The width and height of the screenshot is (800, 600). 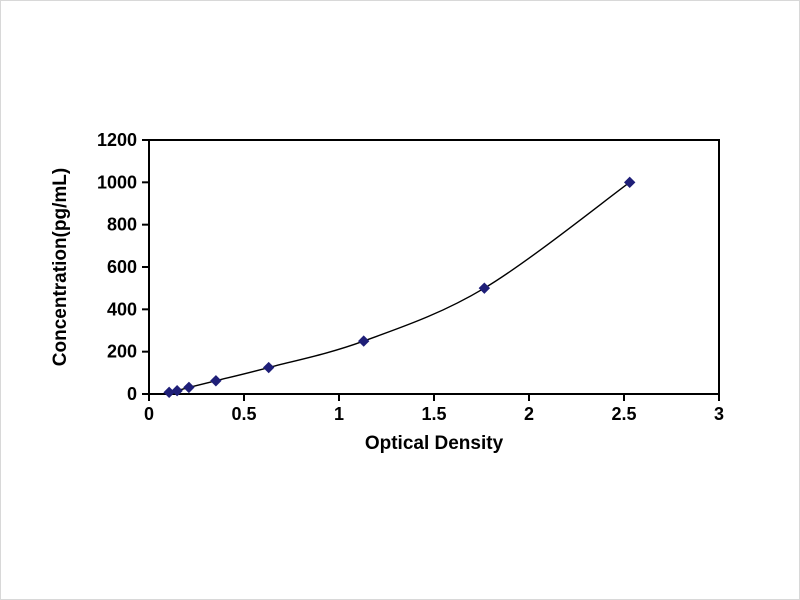 I want to click on y-tick-label: 600, so click(x=122, y=267).